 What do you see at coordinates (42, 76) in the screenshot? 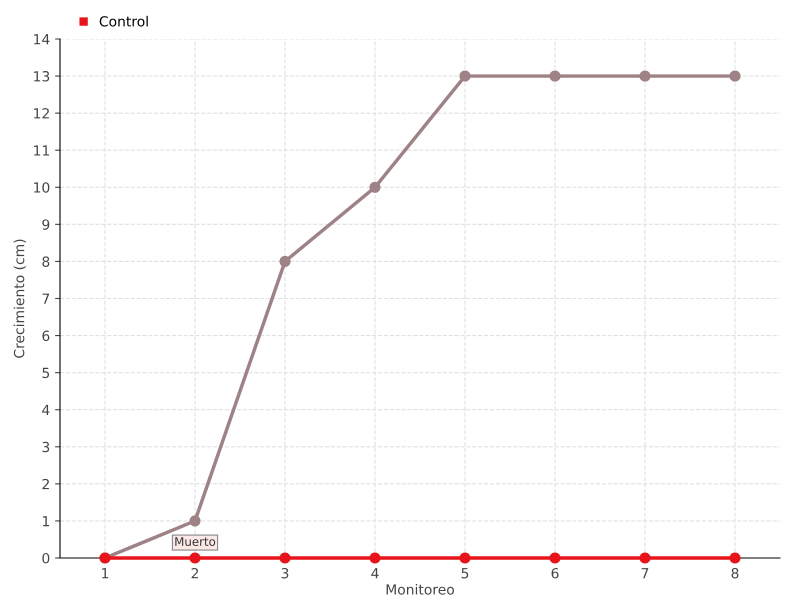
I see `y-tick-label: 13` at bounding box center [42, 76].